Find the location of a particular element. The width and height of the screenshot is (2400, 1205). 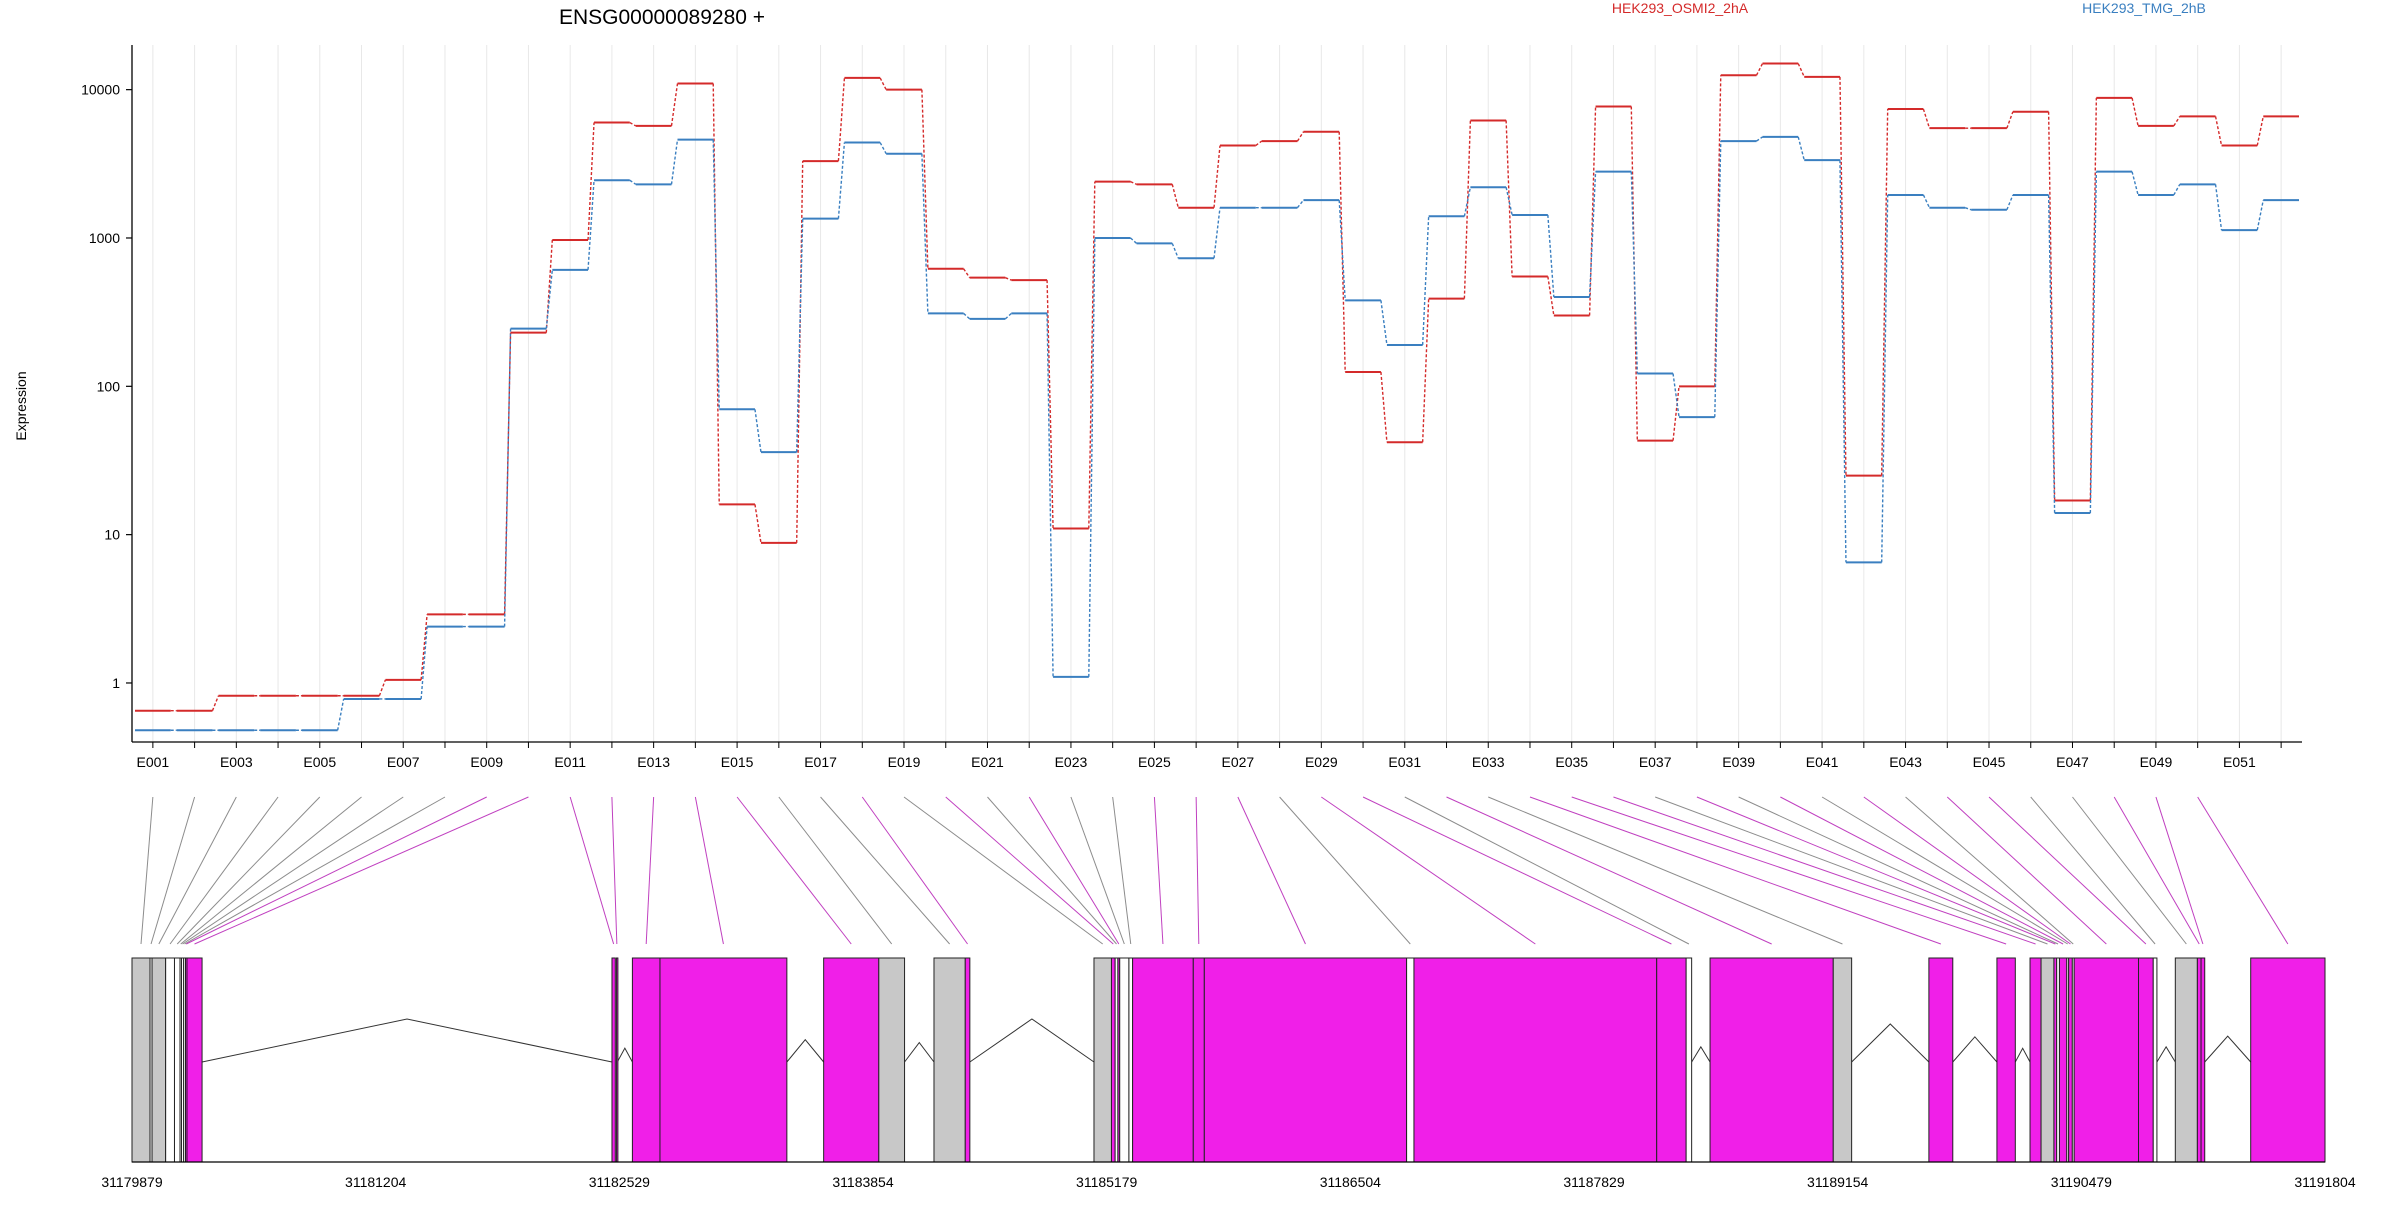

series-0-step-E024 is located at coordinates (1133, 182).